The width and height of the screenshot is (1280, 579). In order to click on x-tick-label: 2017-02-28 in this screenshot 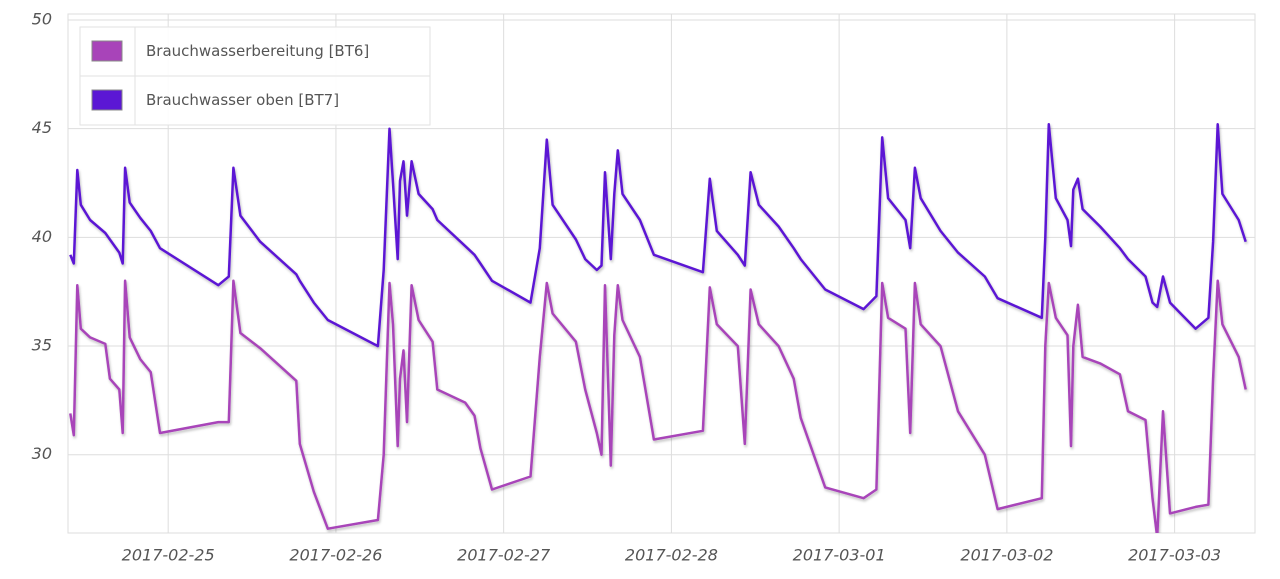, I will do `click(671, 555)`.